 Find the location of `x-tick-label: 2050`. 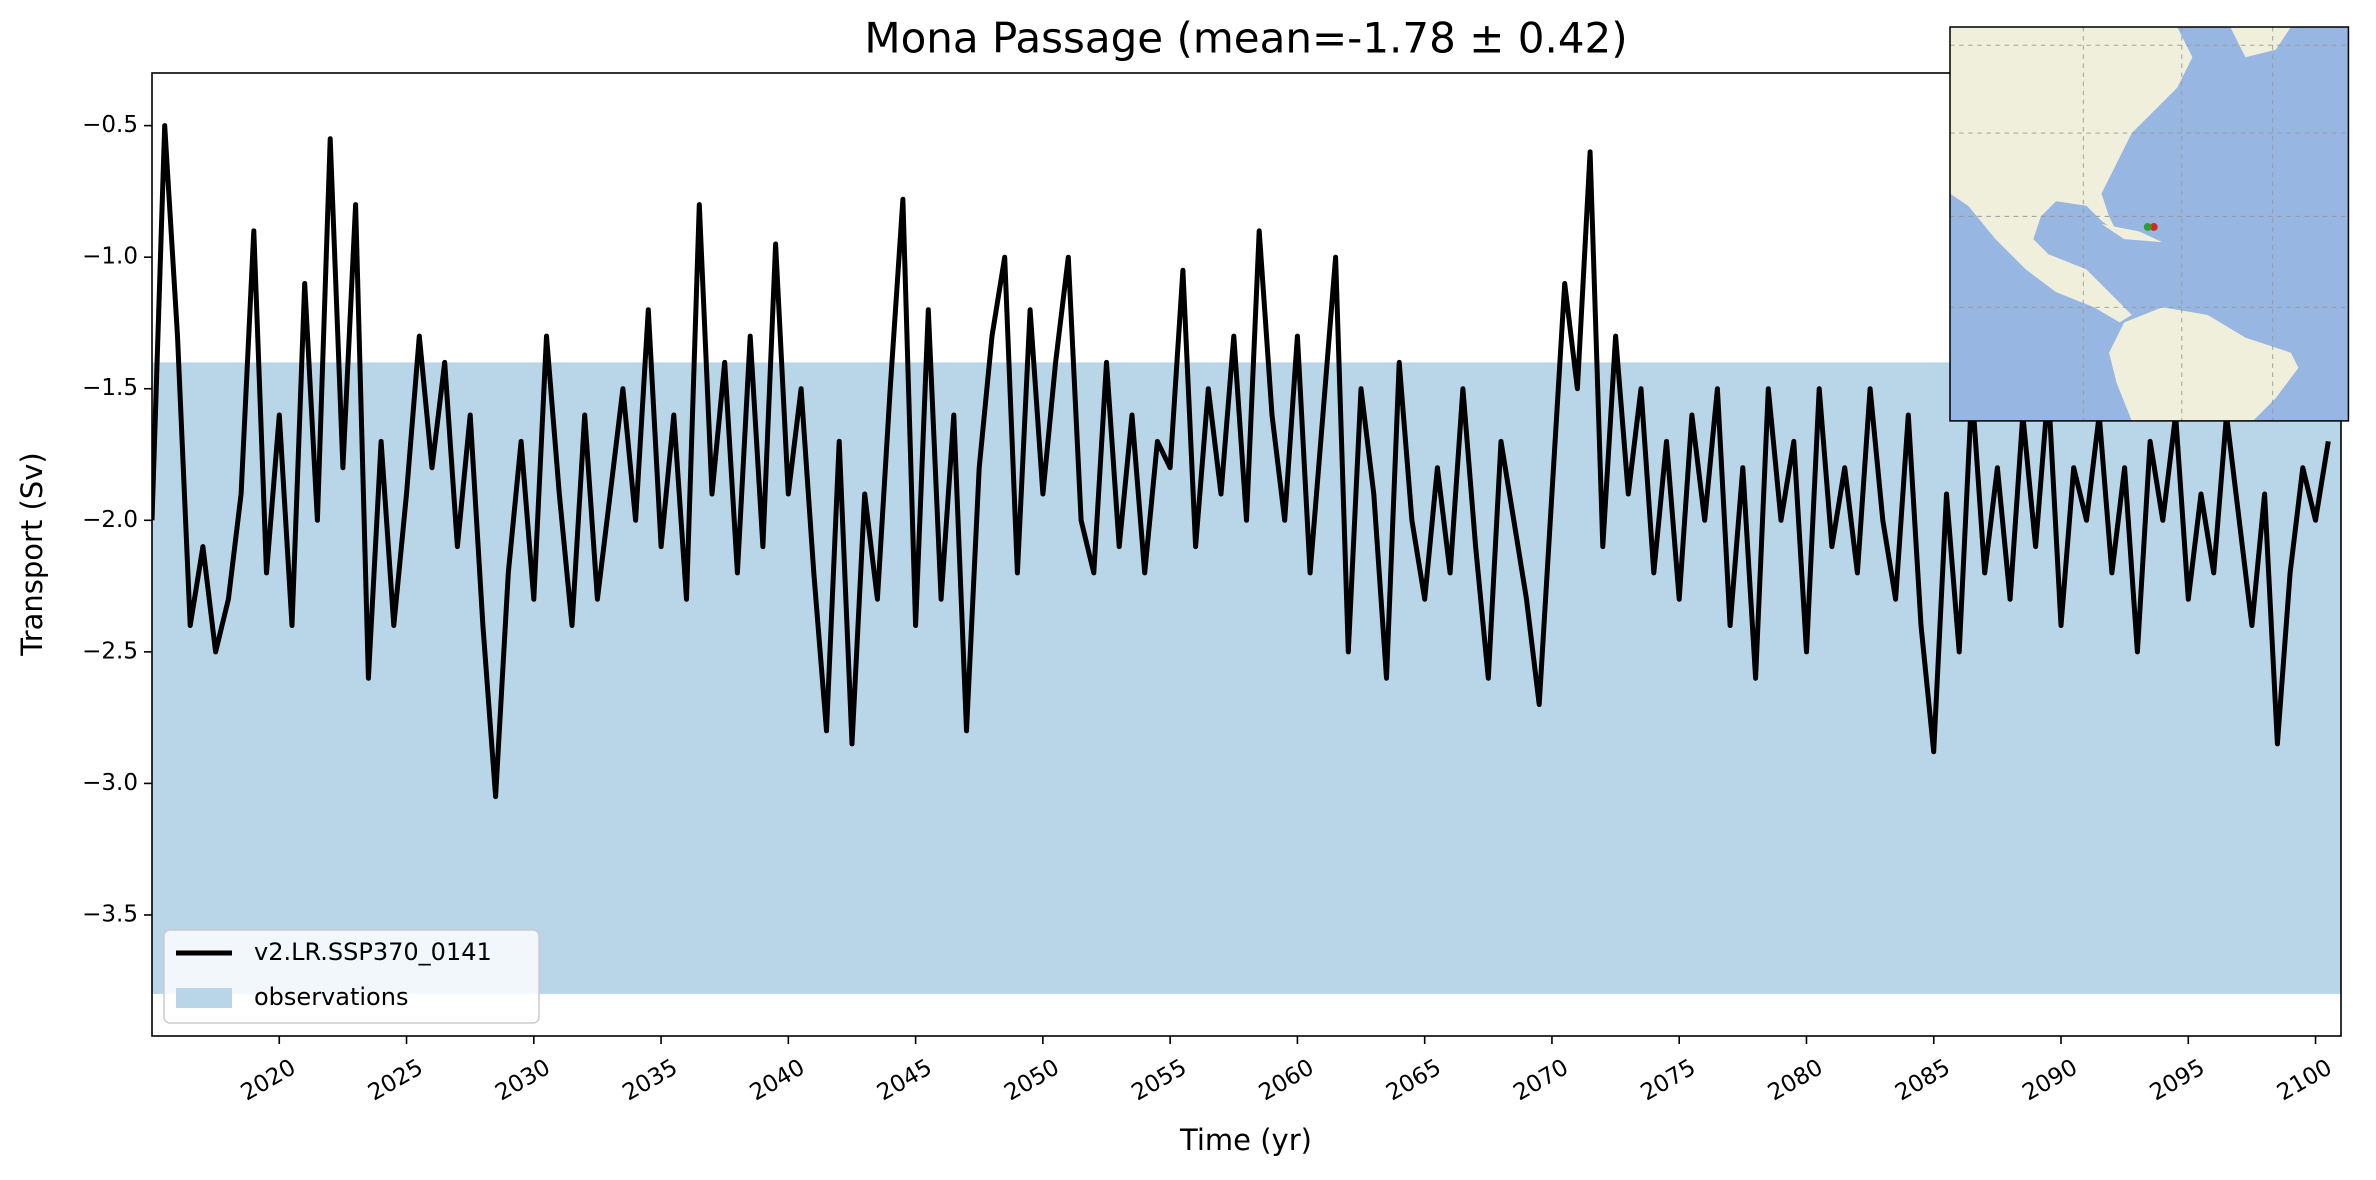

x-tick-label: 2050 is located at coordinates (1032, 1081).